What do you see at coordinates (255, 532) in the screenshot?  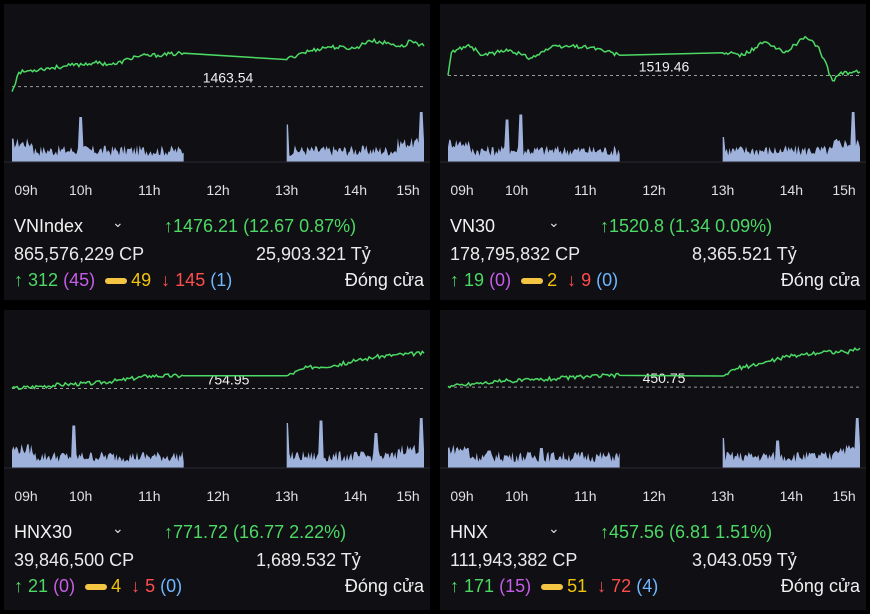 I see `index-change: ↑771.72 (16.77 2.22%)` at bounding box center [255, 532].